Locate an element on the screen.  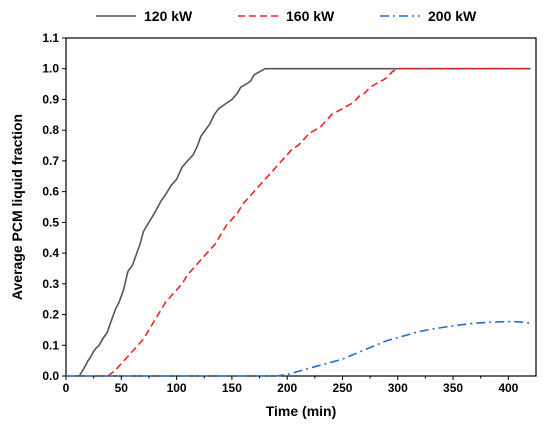
y-tick-label: 0.2 is located at coordinates (50, 315).